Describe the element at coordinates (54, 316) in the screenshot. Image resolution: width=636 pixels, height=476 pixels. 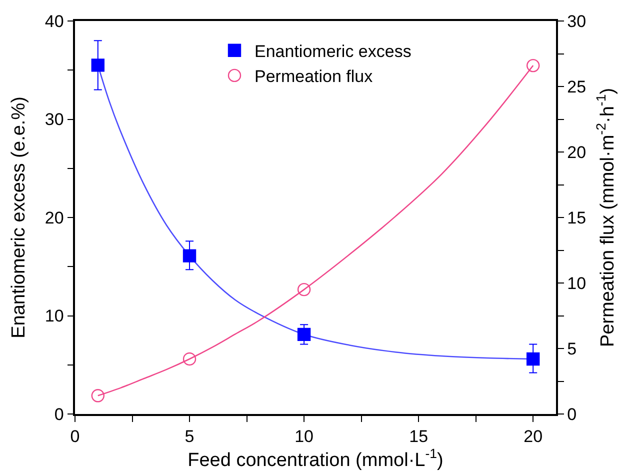
I see `y-tick-label: 10` at that location.